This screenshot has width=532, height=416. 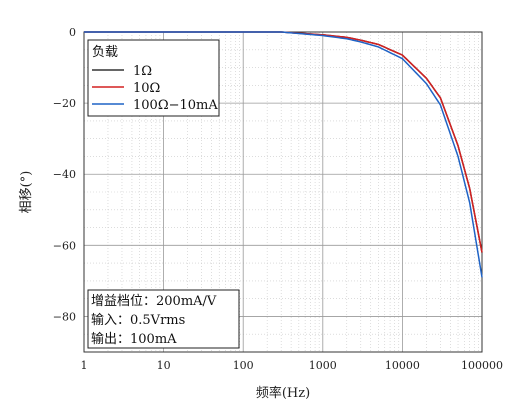 I want to click on x-tick-label: 1, so click(x=84, y=365).